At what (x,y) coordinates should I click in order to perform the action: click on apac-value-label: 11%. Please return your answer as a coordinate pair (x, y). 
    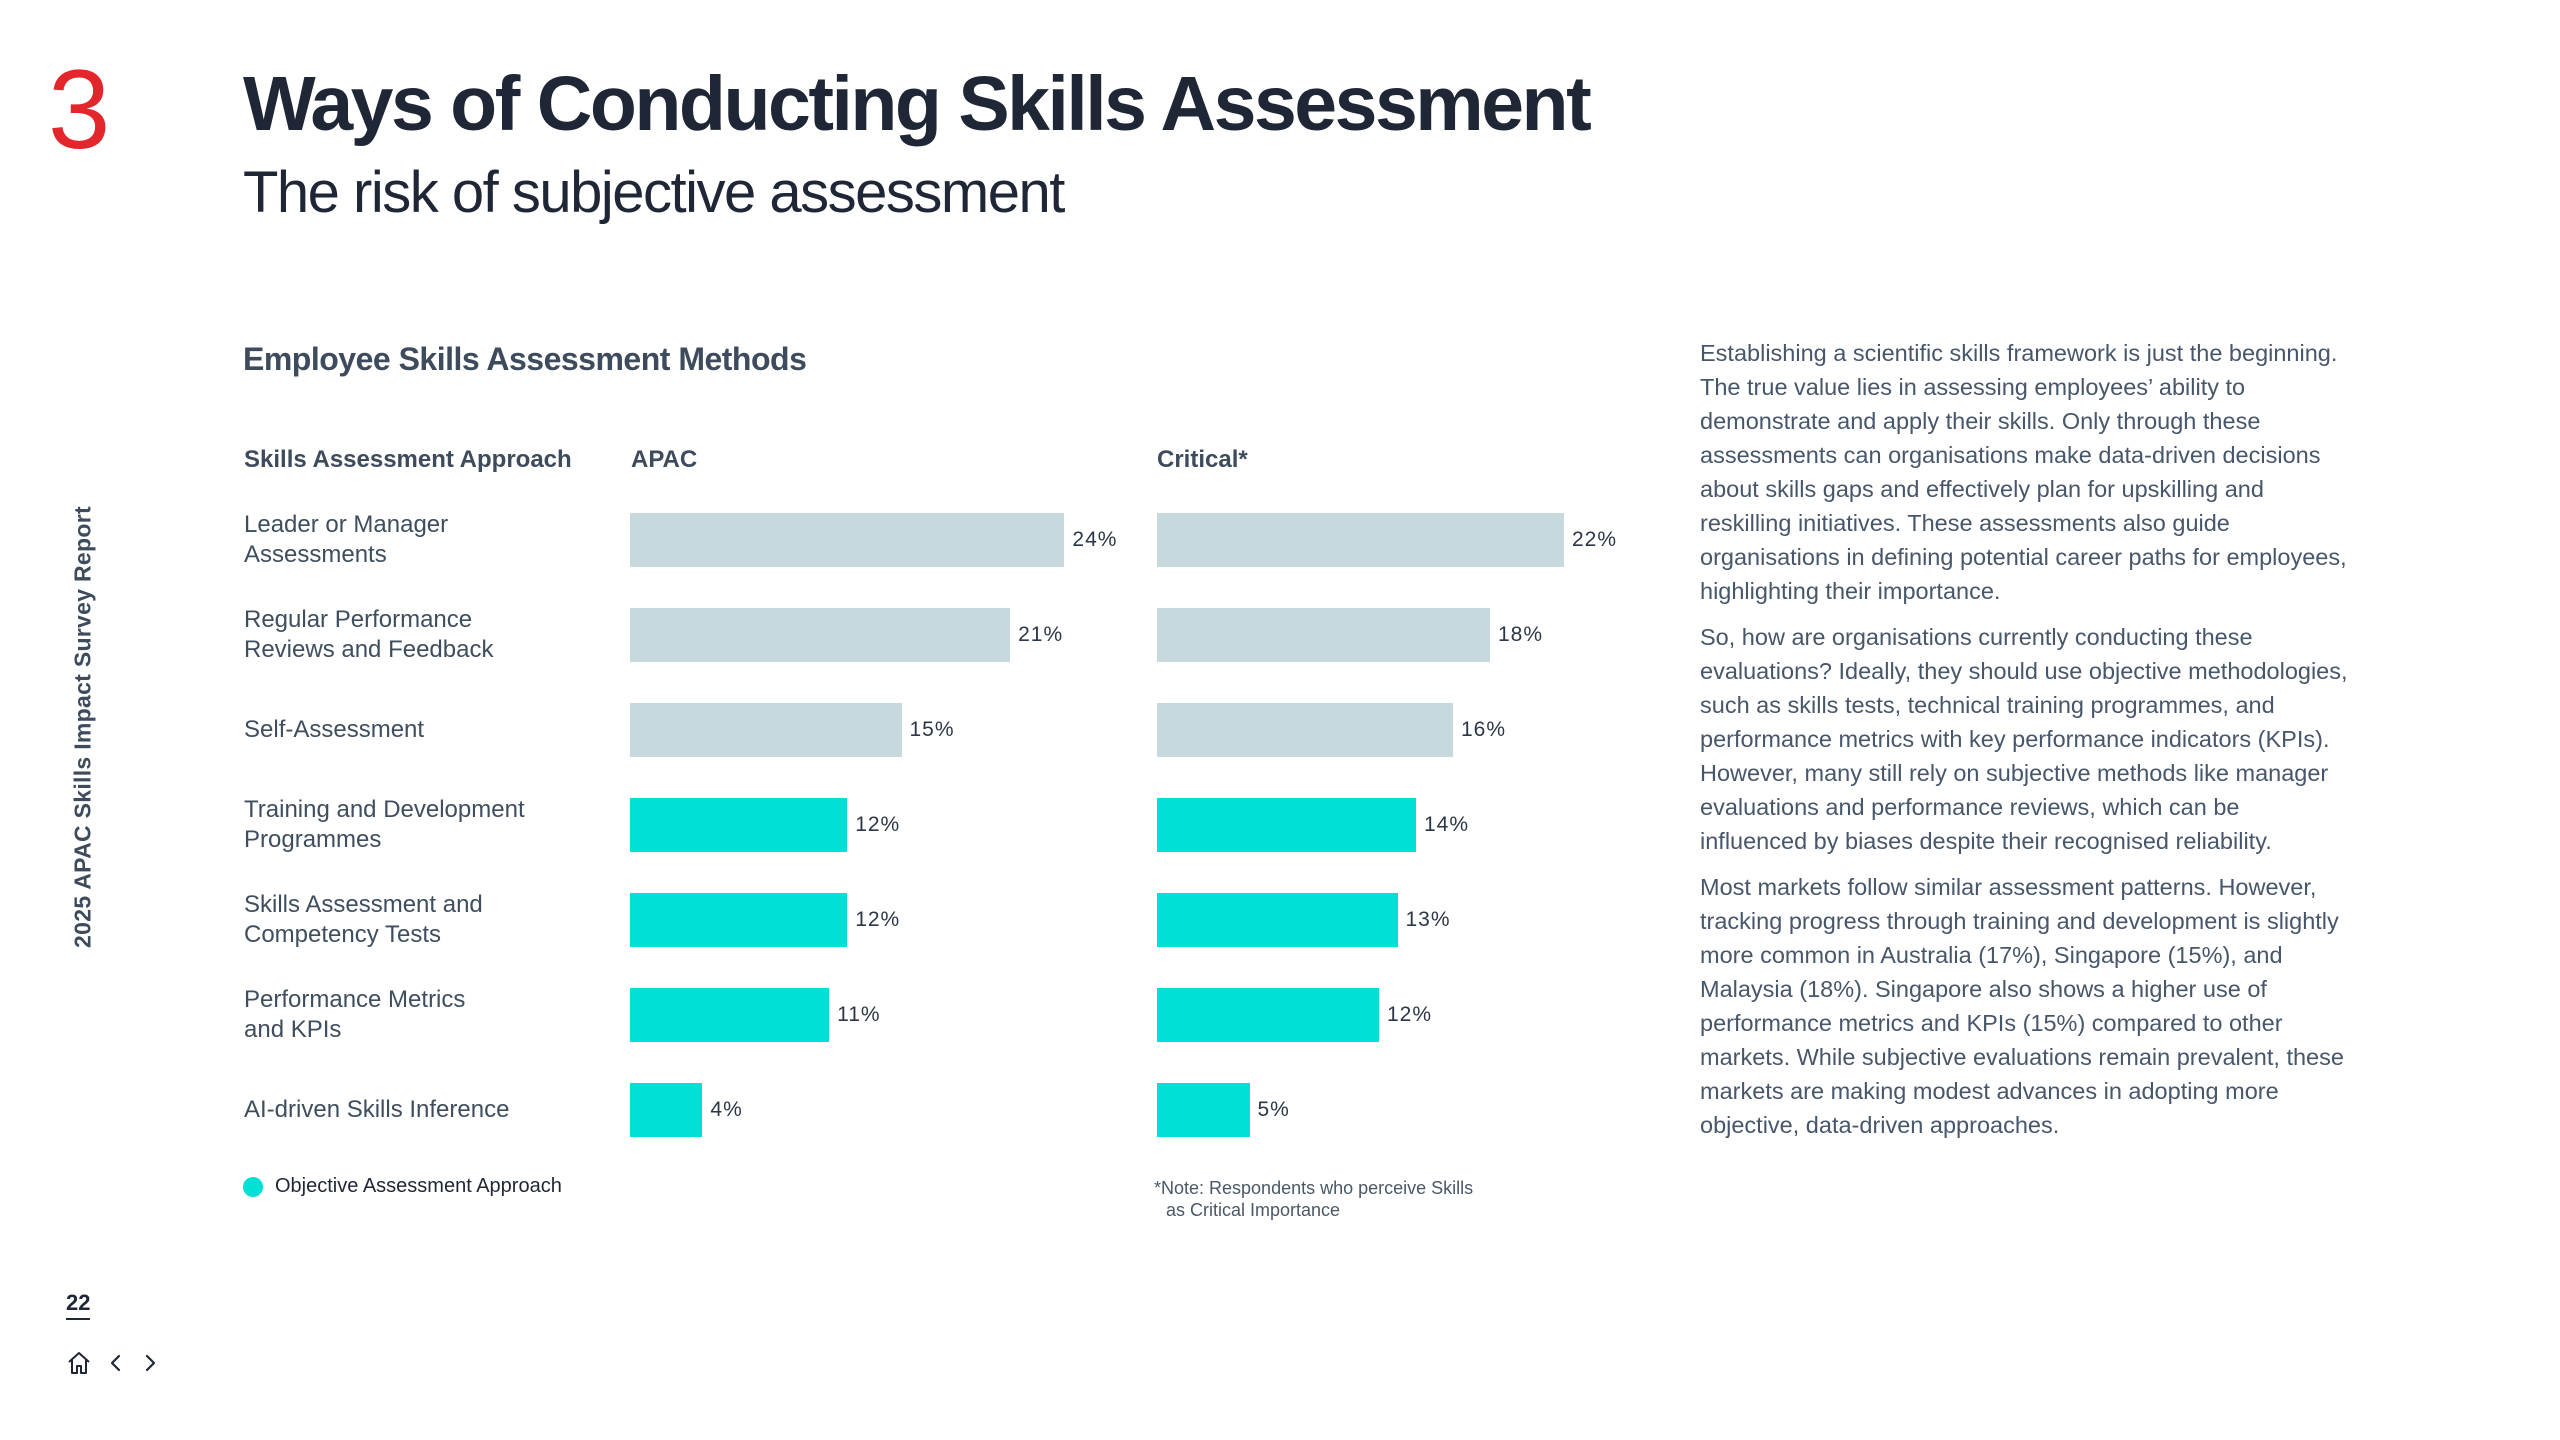
    Looking at the image, I should click on (859, 1014).